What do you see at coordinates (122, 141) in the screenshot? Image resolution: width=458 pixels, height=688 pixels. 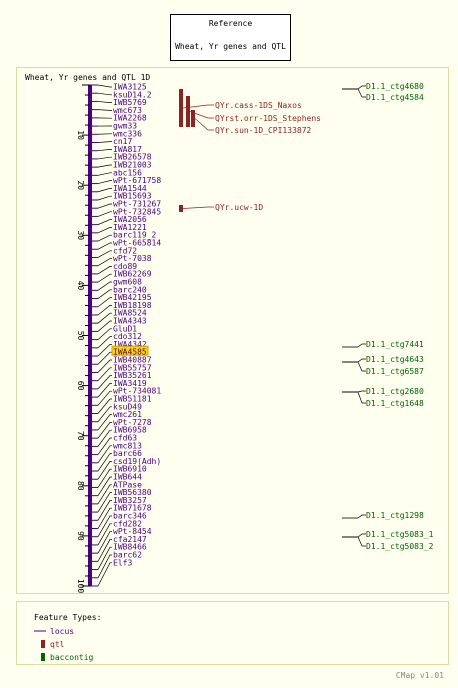 I see `locus-label: cn17` at bounding box center [122, 141].